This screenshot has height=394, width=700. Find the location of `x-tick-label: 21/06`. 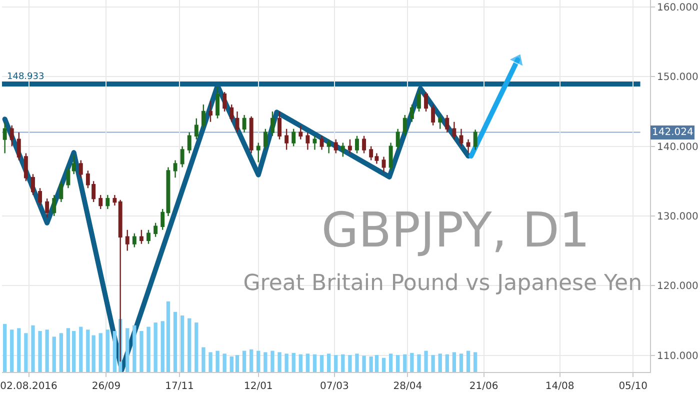

x-tick-label: 21/06 is located at coordinates (483, 386).